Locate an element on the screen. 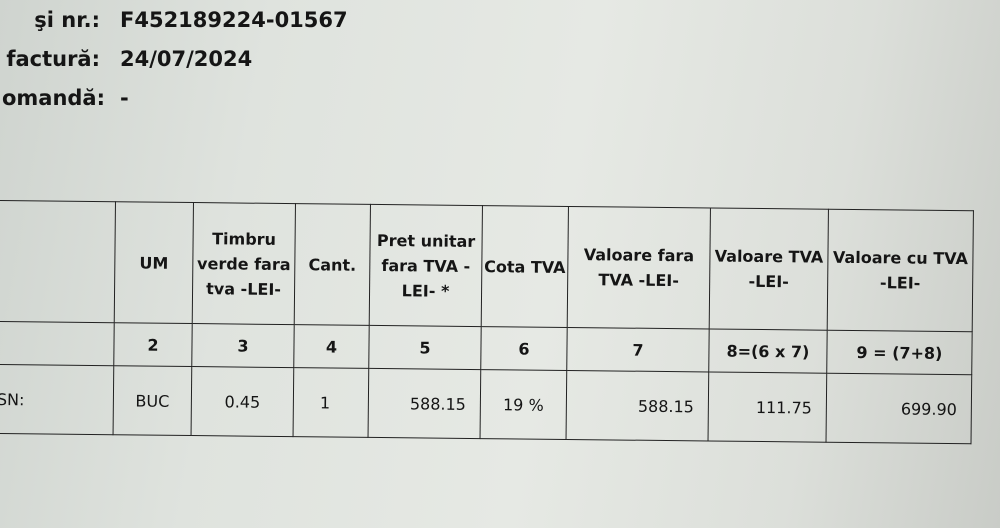 This screenshot has width=1000, height=528. col-num: 3 is located at coordinates (243, 345).